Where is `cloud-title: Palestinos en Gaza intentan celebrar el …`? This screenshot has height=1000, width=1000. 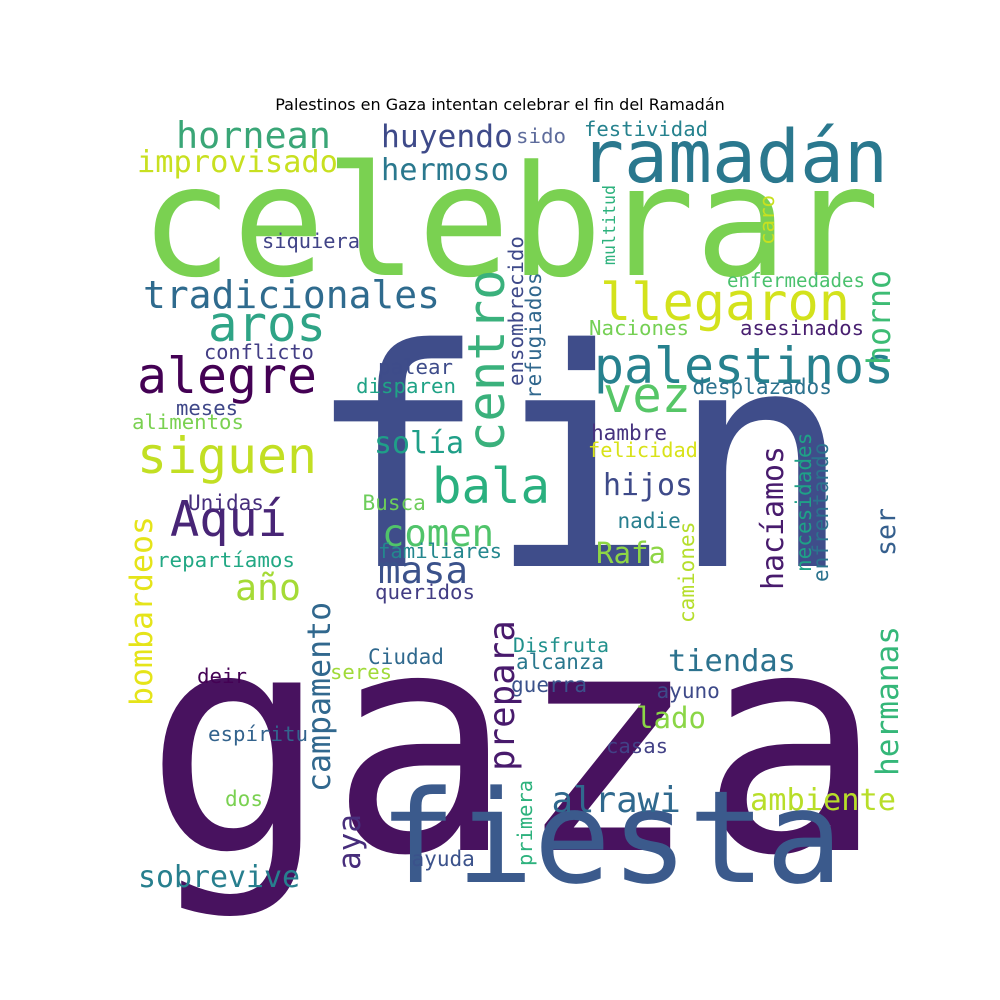 cloud-title: Palestinos en Gaza intentan celebrar el … is located at coordinates (500, 104).